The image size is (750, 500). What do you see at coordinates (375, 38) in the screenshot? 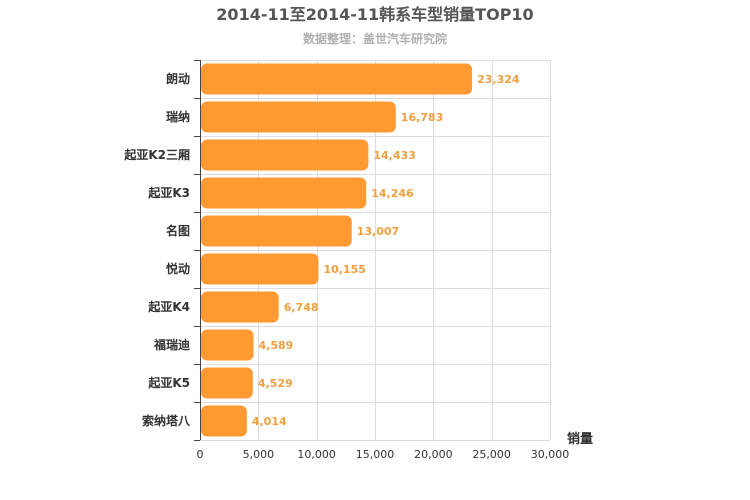
I see `chart-subtitle: 数据整理：盖世汽车研究院` at bounding box center [375, 38].